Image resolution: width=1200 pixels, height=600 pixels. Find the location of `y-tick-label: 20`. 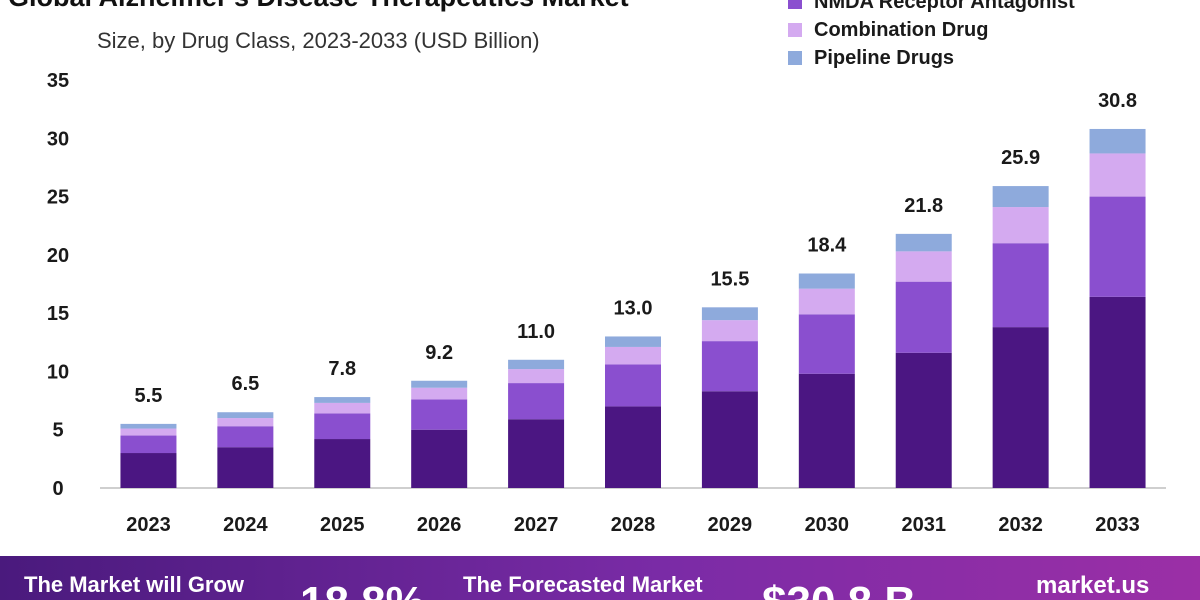

y-tick-label: 20 is located at coordinates (58, 256).